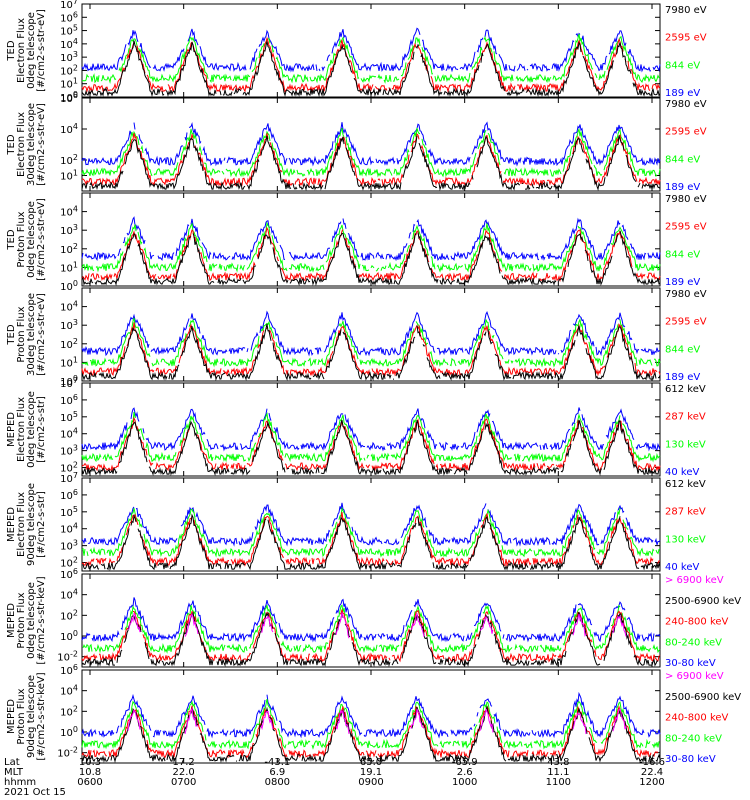 The height and width of the screenshot is (800, 750). I want to click on legend-entry: 612 keV, so click(685, 389).